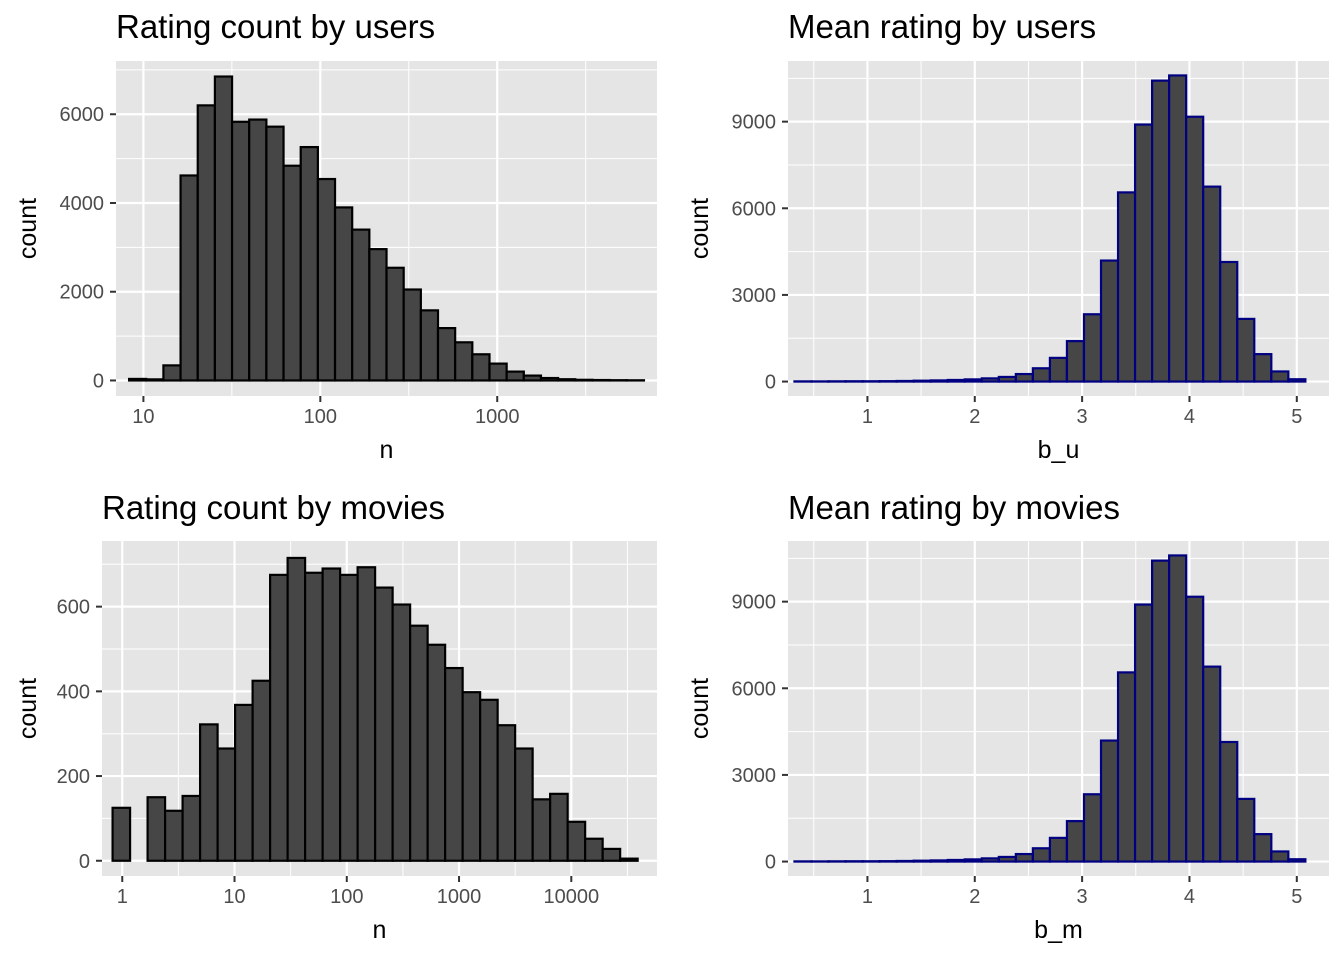  I want to click on y-tick-label: 200, so click(73, 777).